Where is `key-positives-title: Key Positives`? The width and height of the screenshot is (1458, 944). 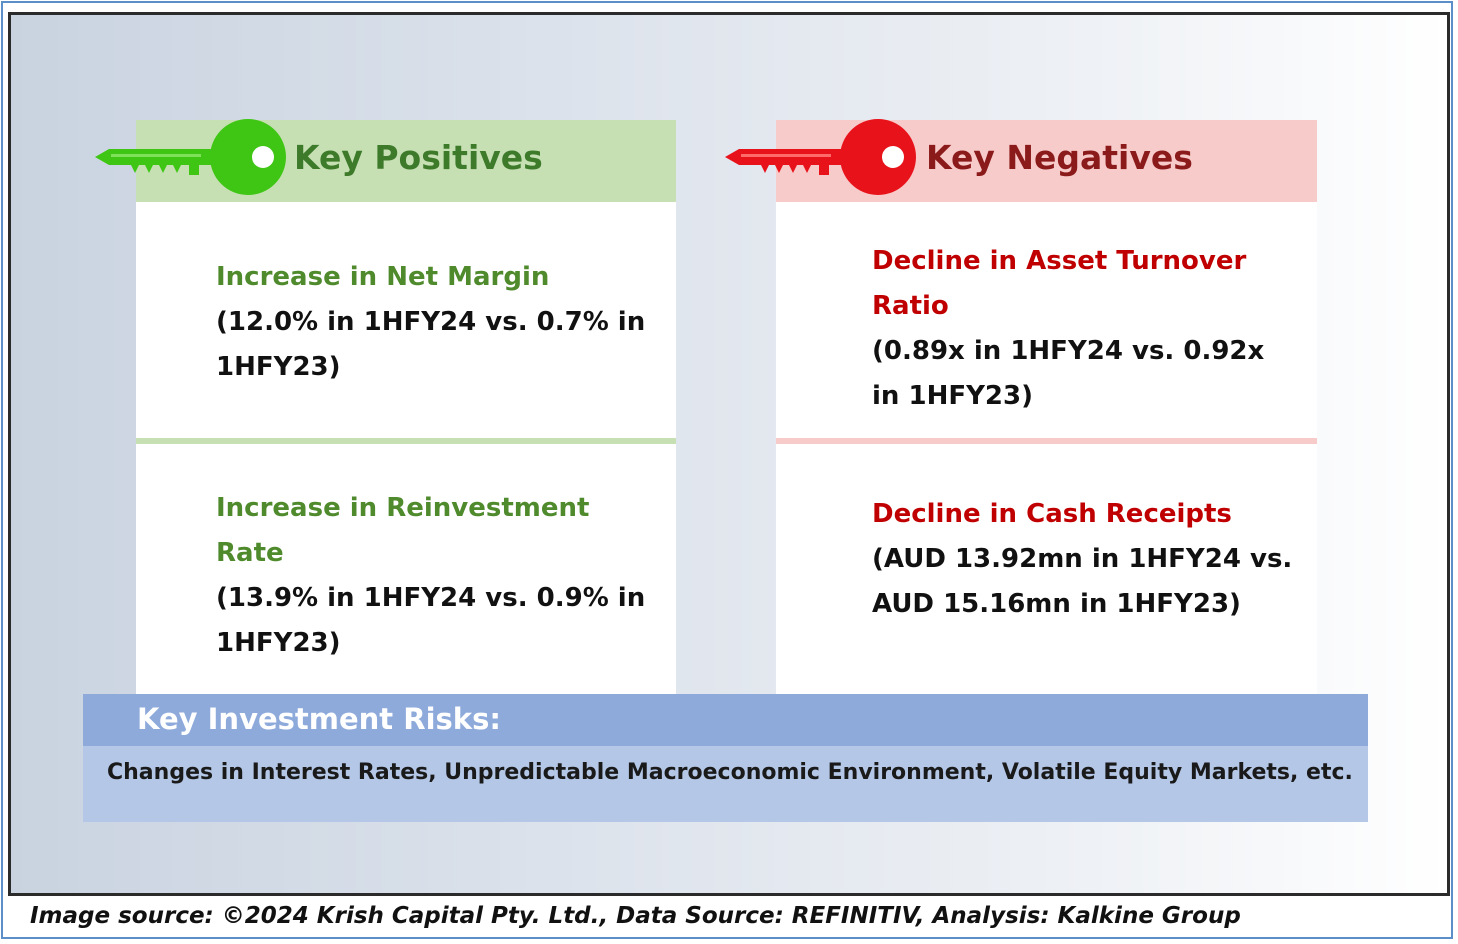 key-positives-title: Key Positives is located at coordinates (418, 157).